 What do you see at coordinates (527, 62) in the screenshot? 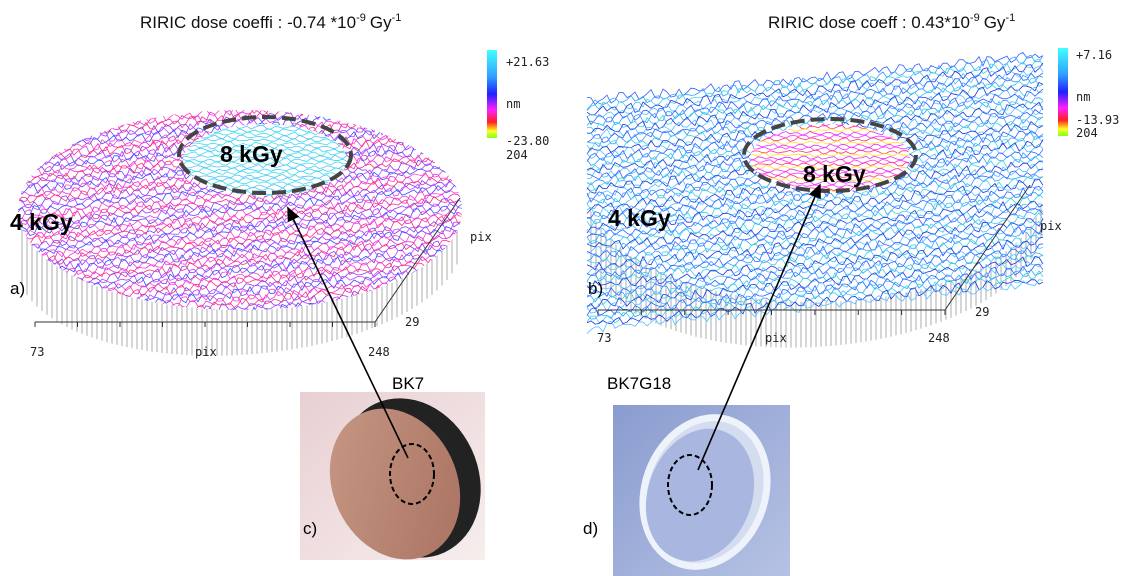
I see `colorbar-max: +21.63` at bounding box center [527, 62].